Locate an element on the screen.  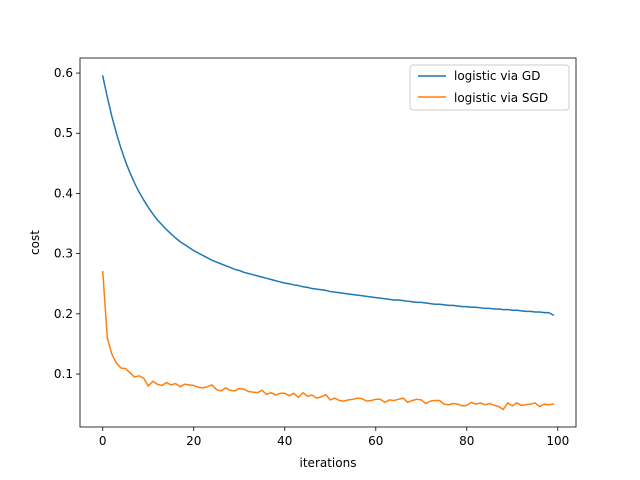
legend: logistic via GD logistic via SGD is located at coordinates (489, 87).